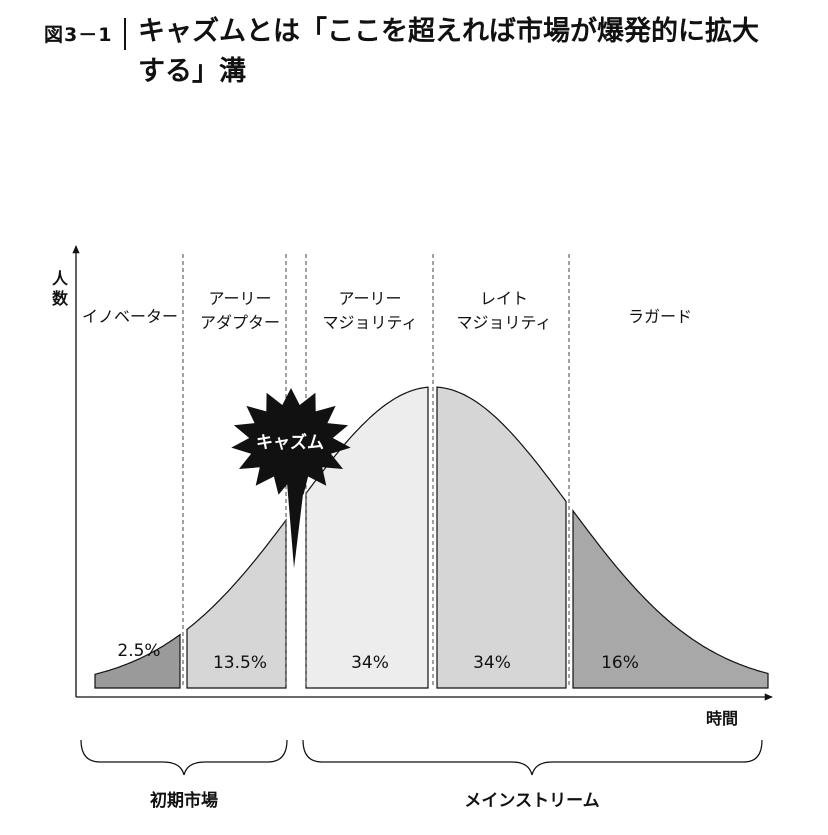 The width and height of the screenshot is (828, 835). What do you see at coordinates (492, 663) in the screenshot?
I see `percent-label-4: 34%` at bounding box center [492, 663].